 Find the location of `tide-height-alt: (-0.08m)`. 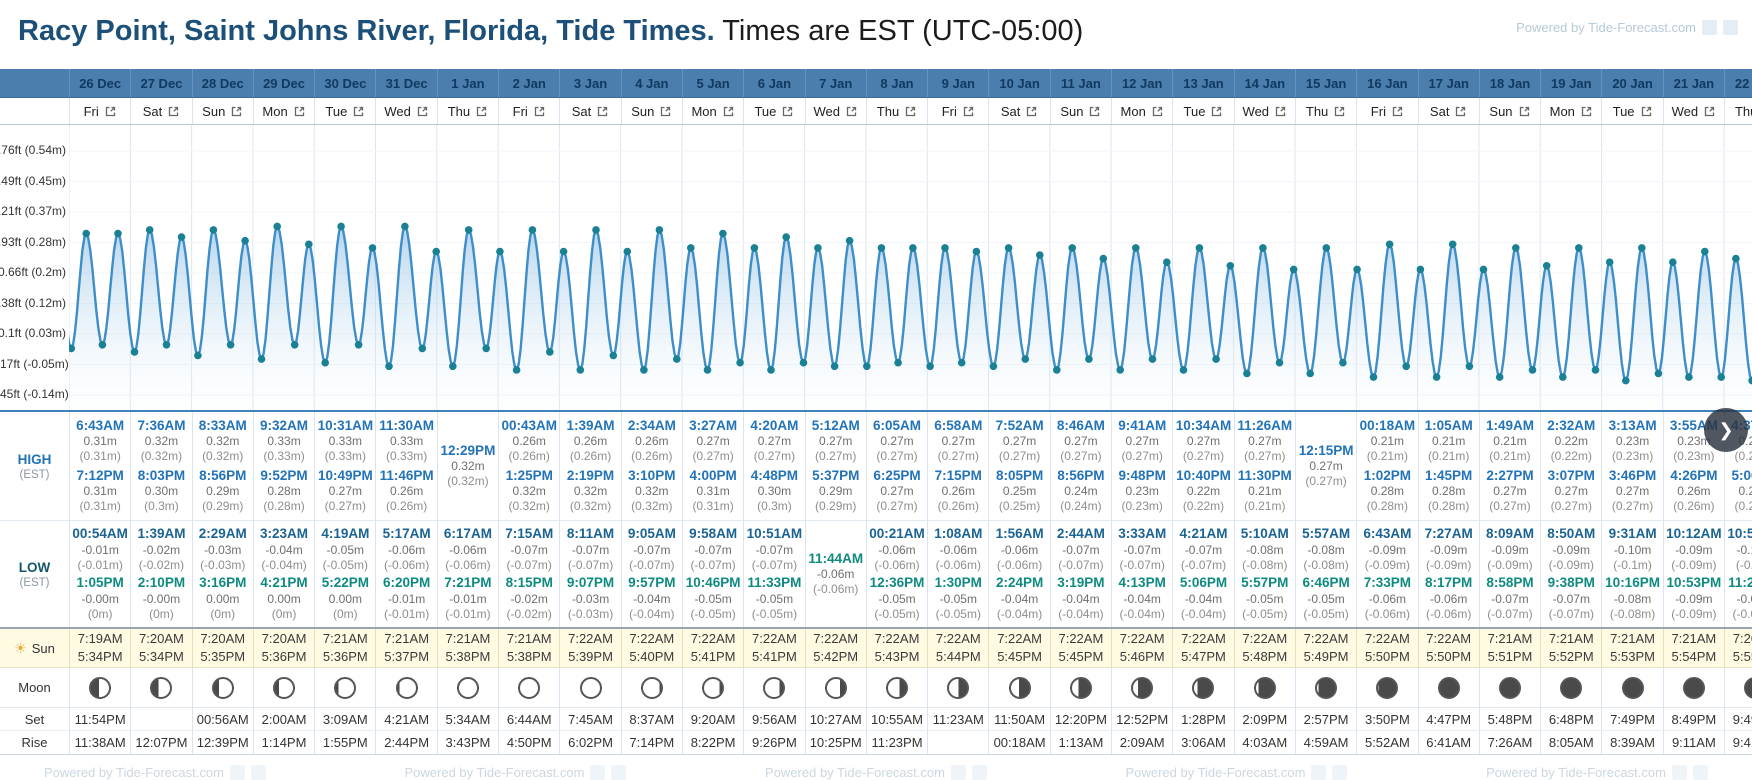

tide-height-alt: (-0.08m) is located at coordinates (1326, 564).